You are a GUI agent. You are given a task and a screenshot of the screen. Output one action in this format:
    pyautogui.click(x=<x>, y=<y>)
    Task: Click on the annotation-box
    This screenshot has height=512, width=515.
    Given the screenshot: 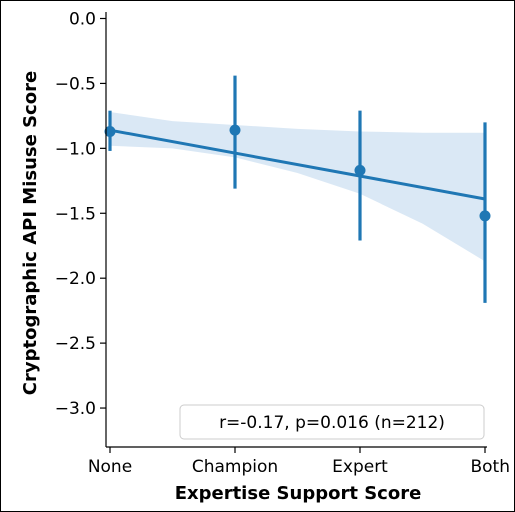 What is the action you would take?
    pyautogui.click(x=332, y=422)
    